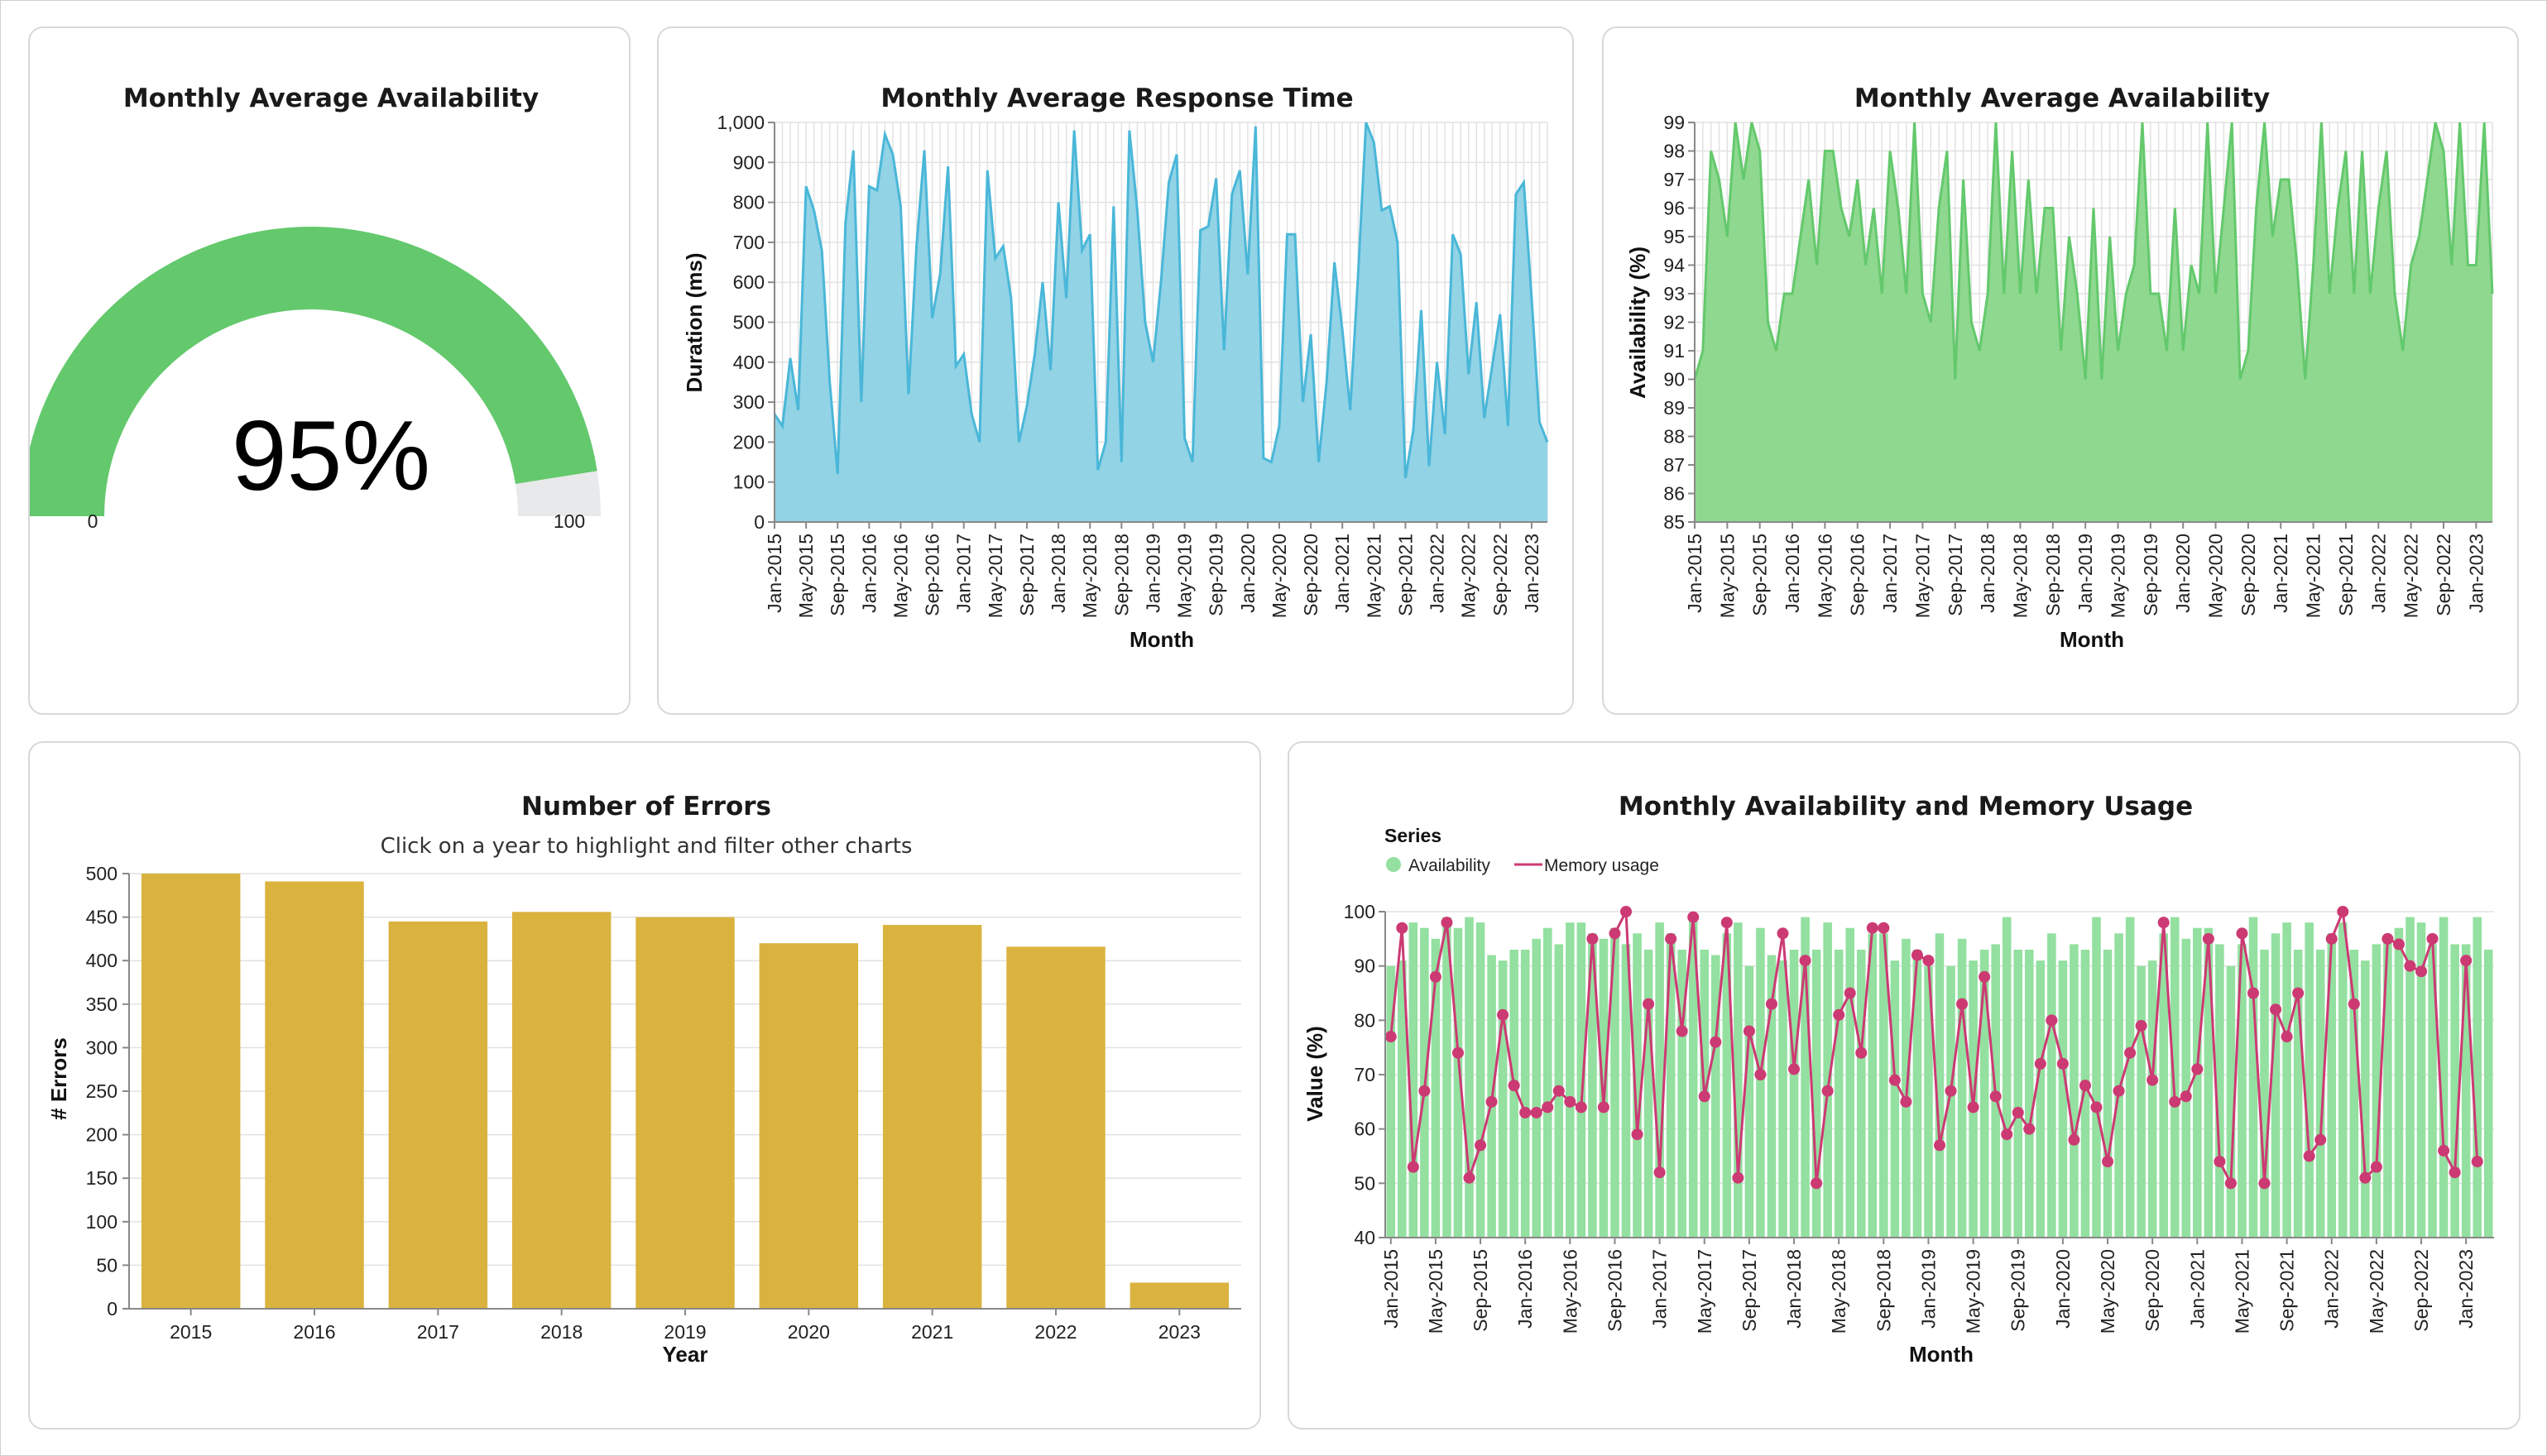 This screenshot has width=2547, height=1456. Describe the element at coordinates (1614, 1290) in the screenshot. I see `x-tick-label: Sep-2016` at that location.